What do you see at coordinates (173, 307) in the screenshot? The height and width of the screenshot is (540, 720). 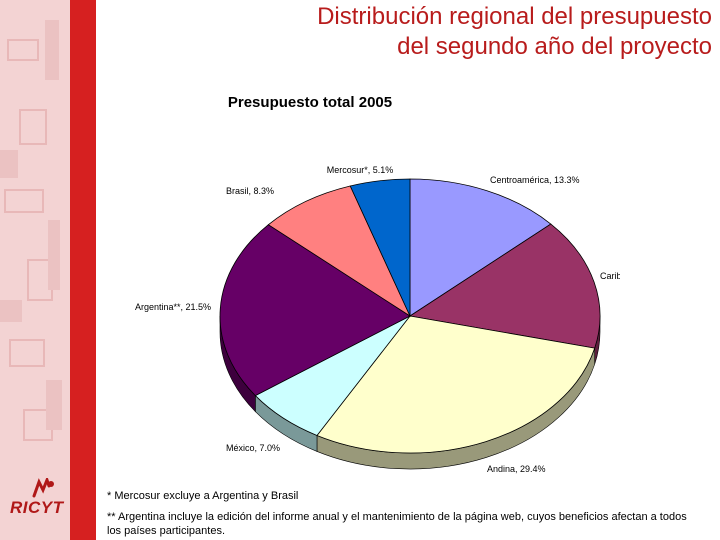 I see `pie-label-argentina: Argentina**, 21.5%` at bounding box center [173, 307].